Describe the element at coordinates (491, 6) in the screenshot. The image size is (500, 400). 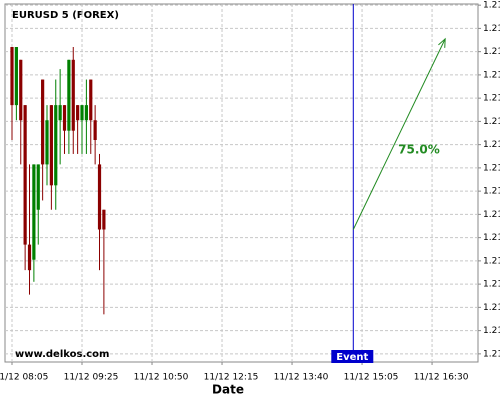
I see `y-tick-label: 1.2139` at that location.